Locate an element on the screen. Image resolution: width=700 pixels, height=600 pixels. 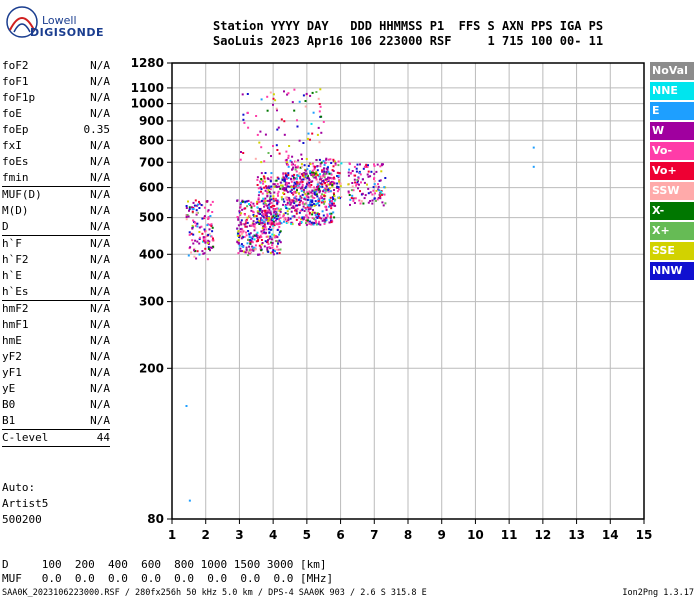
x-tick-label: 13 is located at coordinates (576, 535).